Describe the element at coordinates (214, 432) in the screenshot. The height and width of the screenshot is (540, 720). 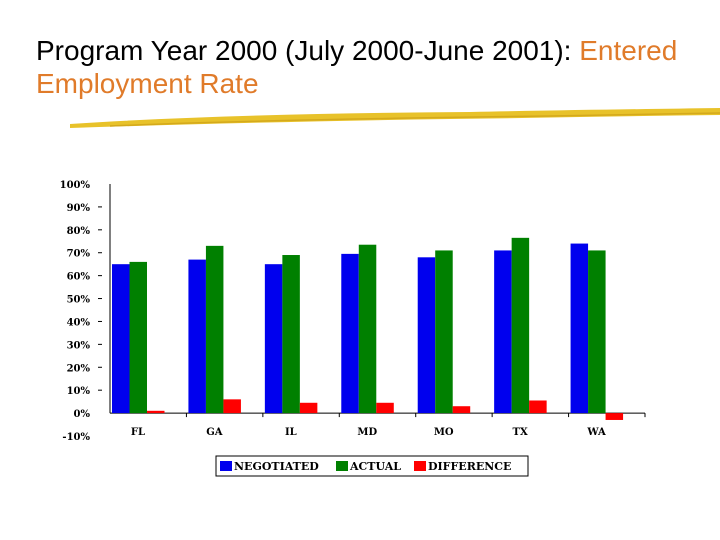
I see `x-tick-label: GA` at that location.